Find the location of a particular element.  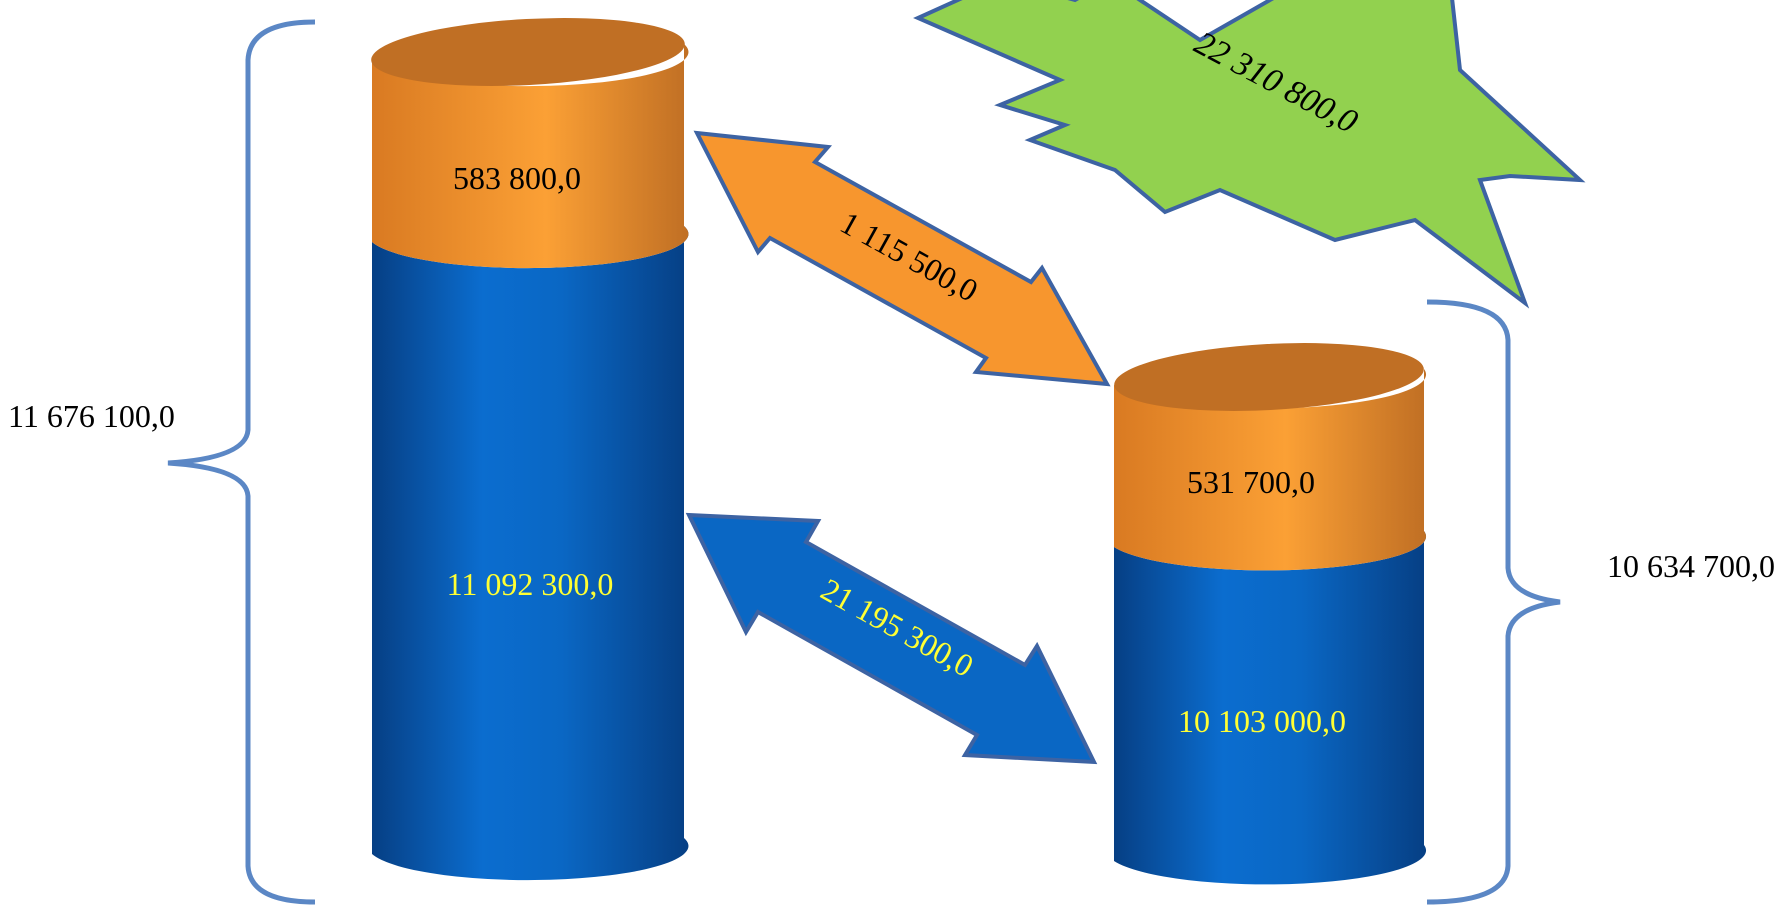

right-blue-segment is located at coordinates (1270, 708).